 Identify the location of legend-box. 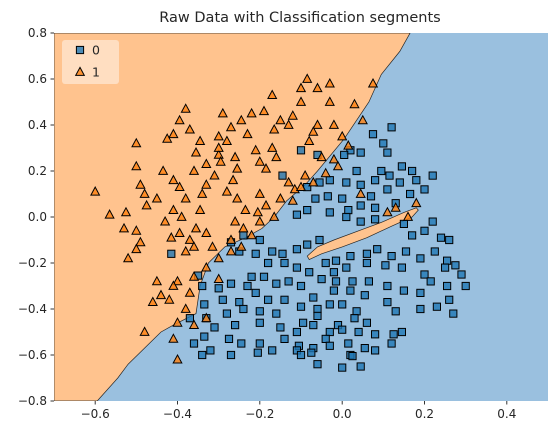
(90, 62).